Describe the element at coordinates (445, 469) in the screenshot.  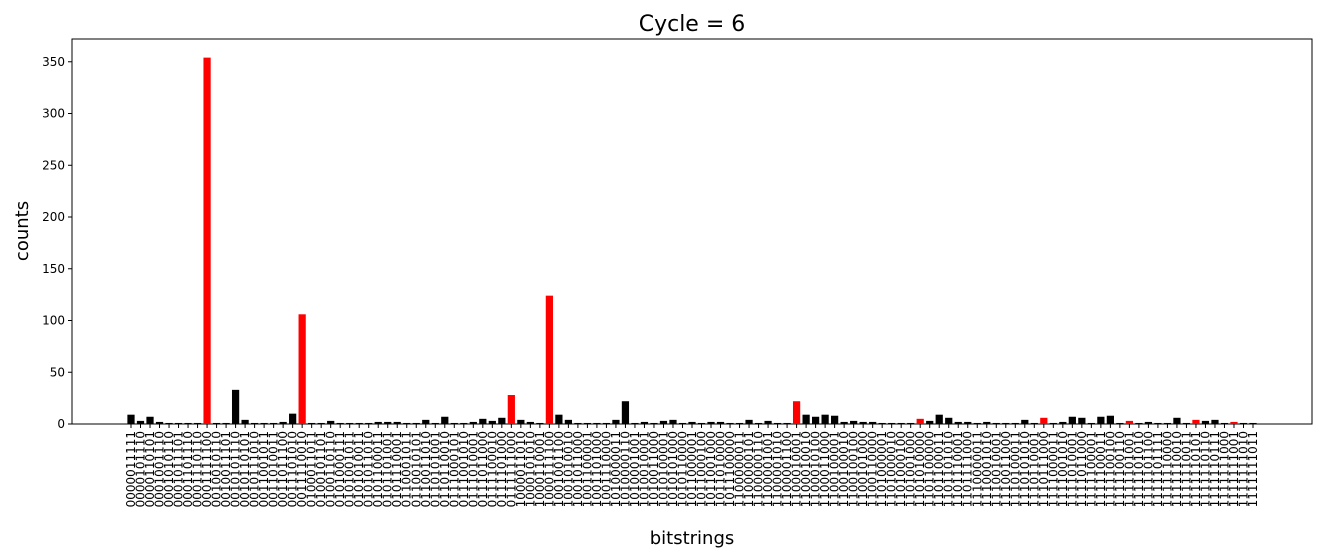
I see `x-tick-label: 0110110010` at that location.